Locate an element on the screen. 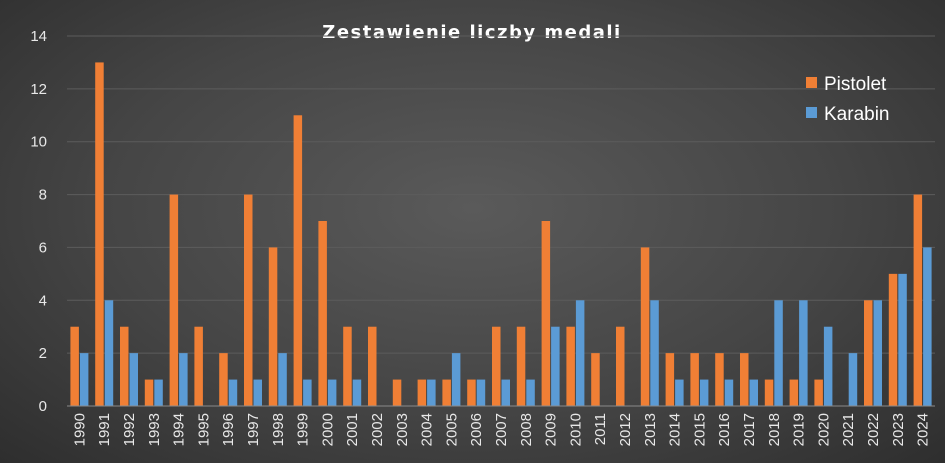 This screenshot has width=945, height=463. y-tick-label: 4 is located at coordinates (43, 300).